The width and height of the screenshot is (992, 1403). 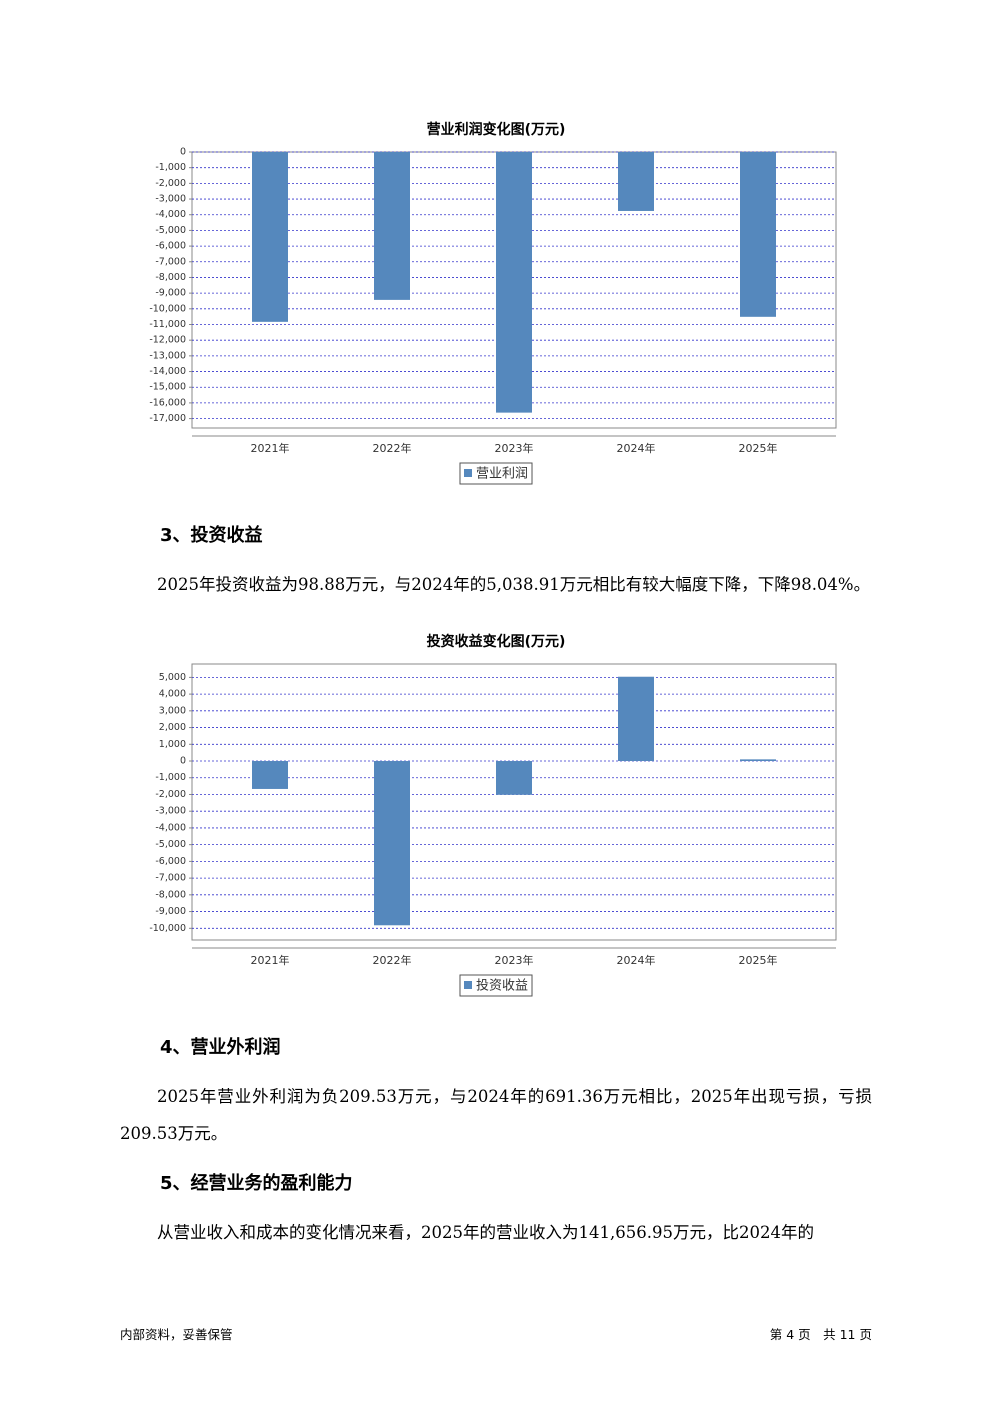 I want to click on y-tick-label: -11,000, so click(x=167, y=324).